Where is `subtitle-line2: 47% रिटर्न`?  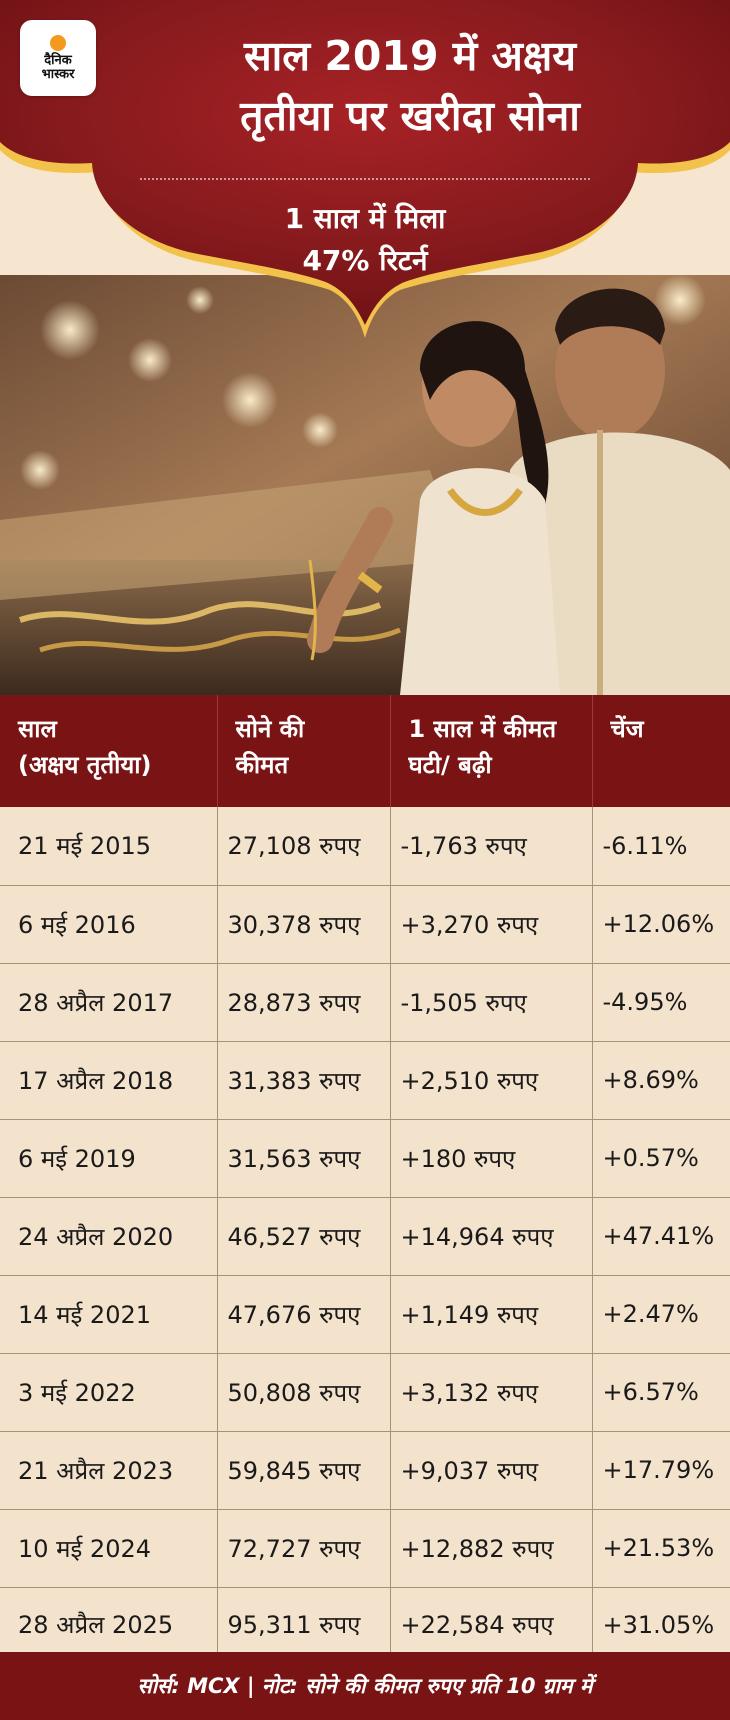 subtitle-line2: 47% रिटर्न is located at coordinates (365, 260).